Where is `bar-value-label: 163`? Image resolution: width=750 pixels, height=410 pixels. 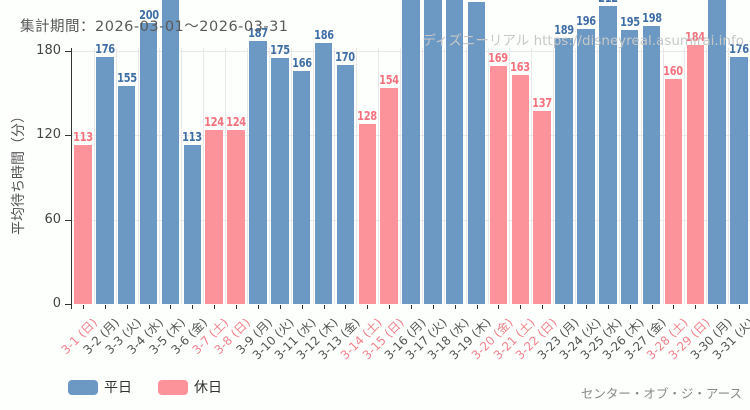
bar-value-label: 163 is located at coordinates (520, 66).